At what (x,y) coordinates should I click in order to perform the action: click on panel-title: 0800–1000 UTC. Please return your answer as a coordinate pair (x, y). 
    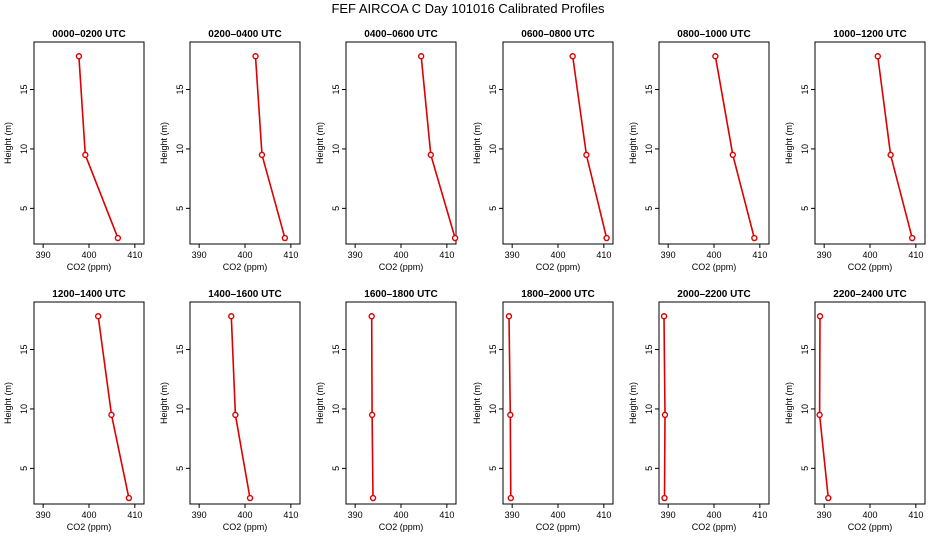
    Looking at the image, I should click on (713, 34).